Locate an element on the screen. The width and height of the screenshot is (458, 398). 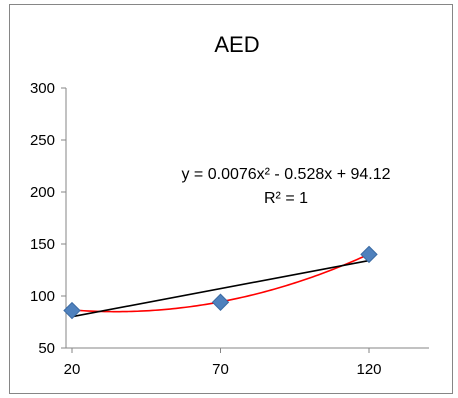
y-tick-label: 50 is located at coordinates (46, 348).